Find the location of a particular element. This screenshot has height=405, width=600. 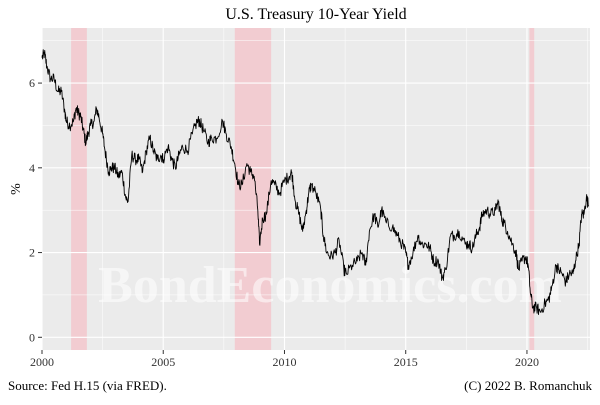

y-axis-ticks: 0 2 4 6 is located at coordinates (35, 210).